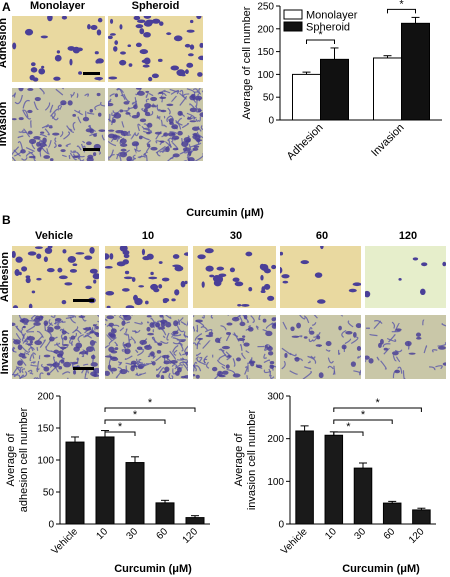  Describe the element at coordinates (155, 6) in the screenshot. I see `col-label-spheroid: Spheroid` at that location.